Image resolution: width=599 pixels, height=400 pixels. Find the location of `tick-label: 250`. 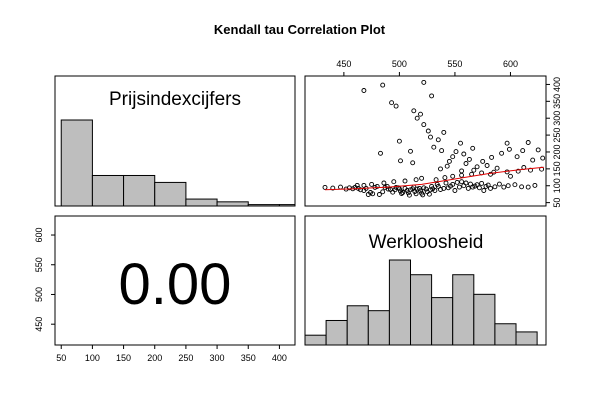

tick-label: 250 is located at coordinates (557, 135).